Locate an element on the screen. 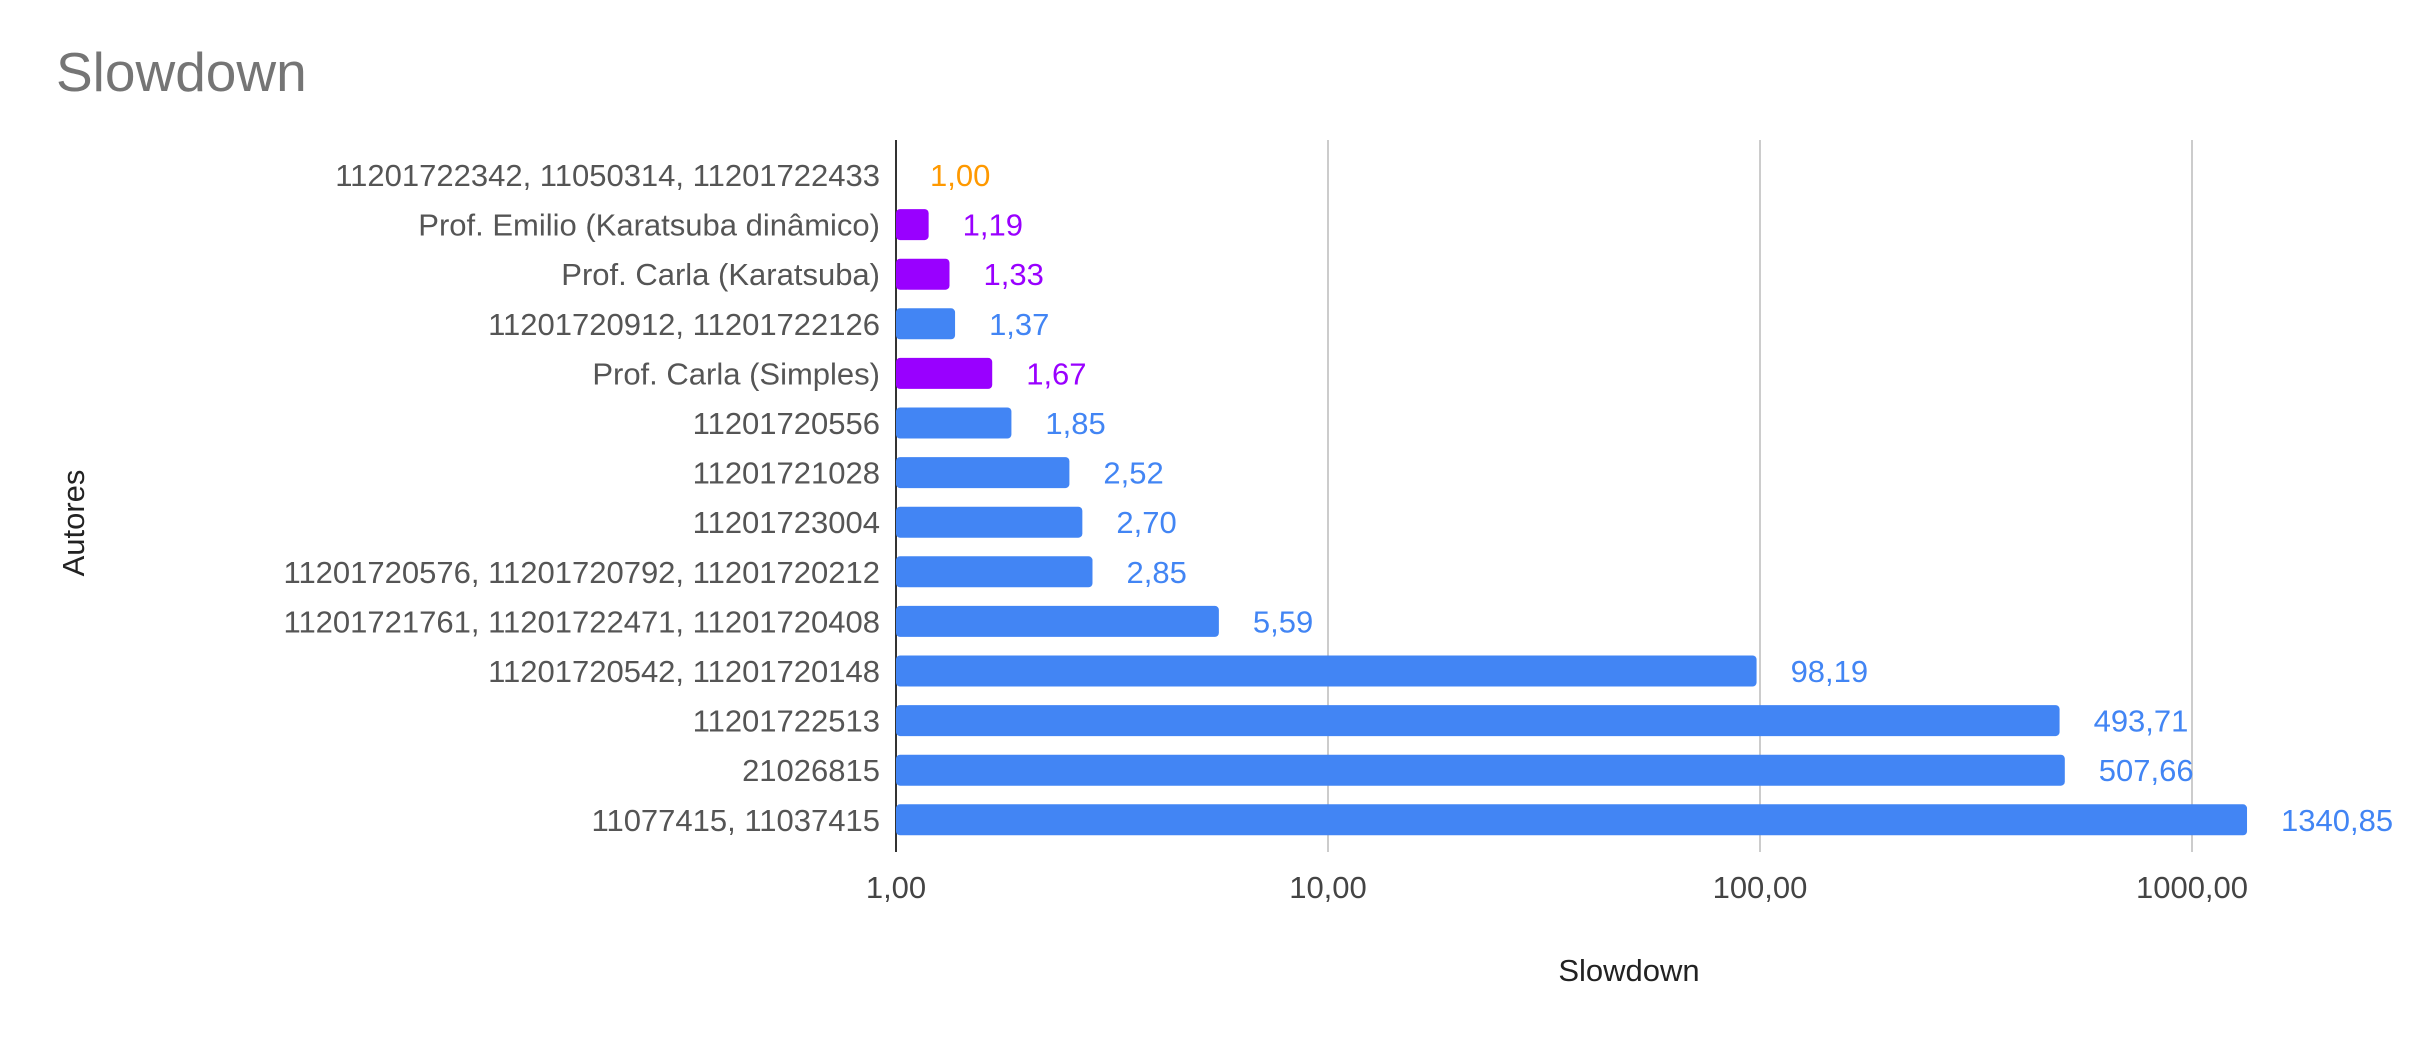 The width and height of the screenshot is (2418, 1038). x-tick-label: 1,00 is located at coordinates (896, 887).